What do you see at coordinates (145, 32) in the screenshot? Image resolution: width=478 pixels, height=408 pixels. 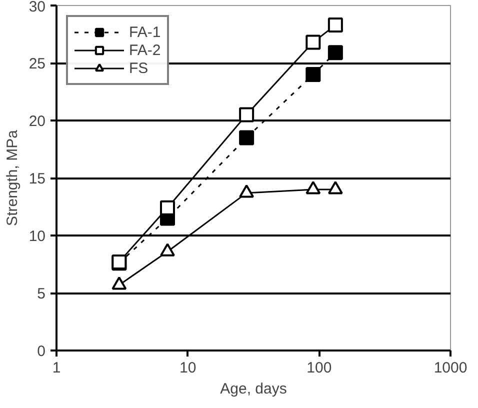 I see `legend-label: FA-1` at bounding box center [145, 32].